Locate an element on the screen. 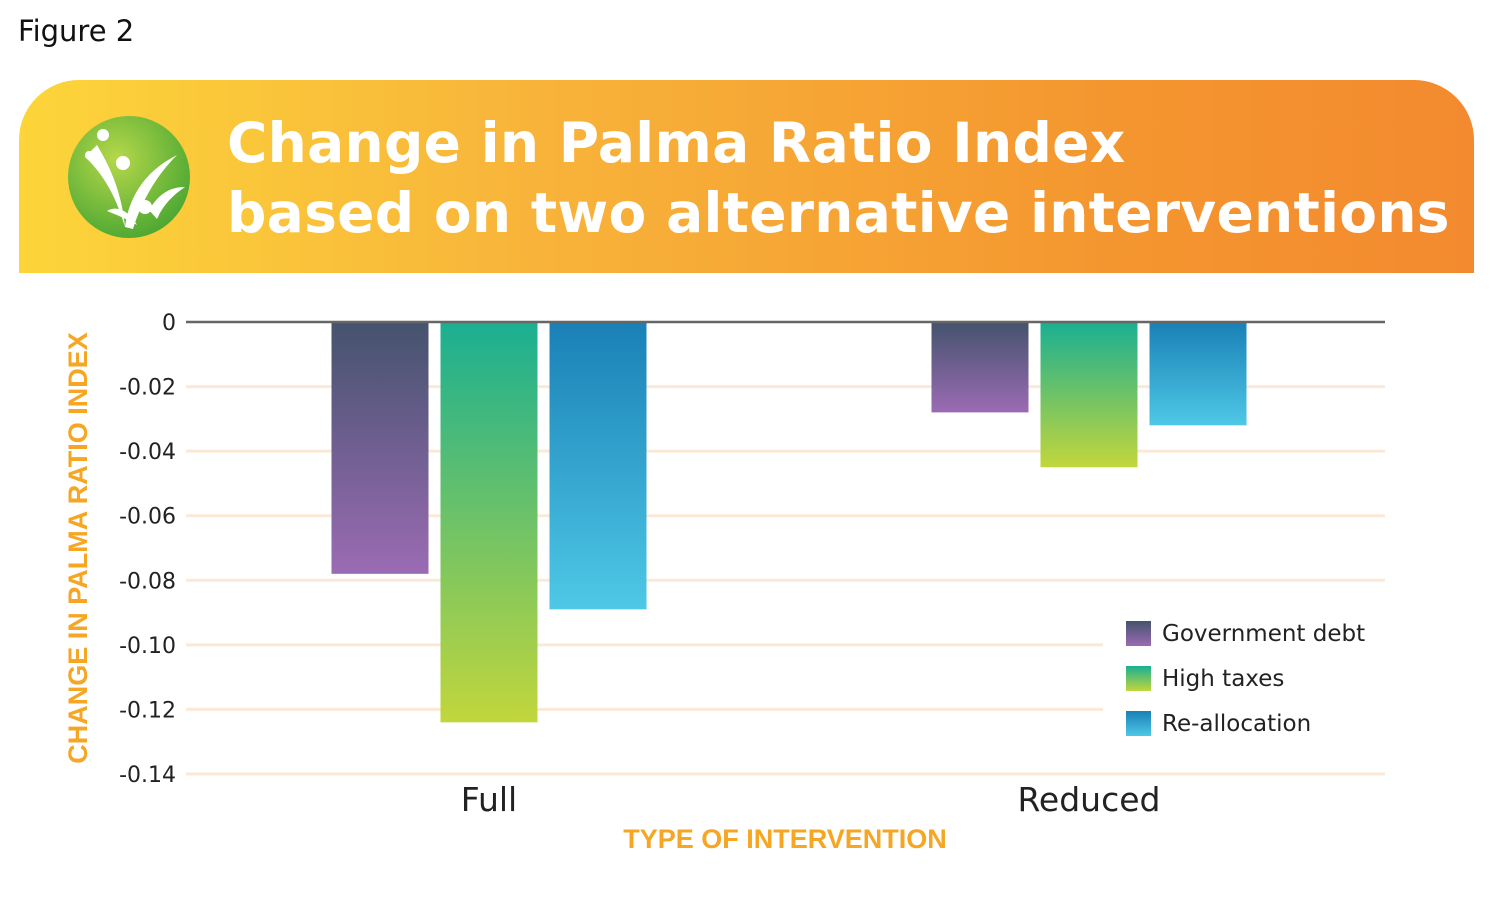  figure-label: Figure 2 is located at coordinates (76, 31).